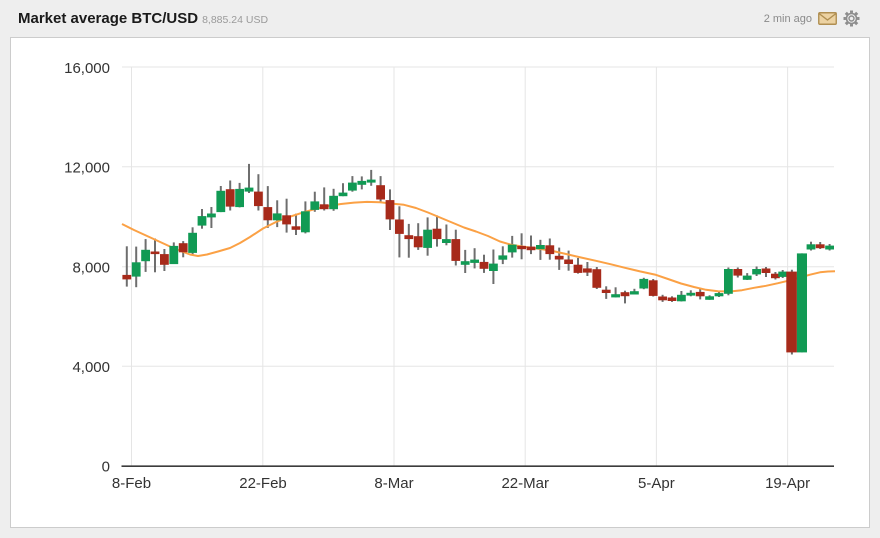 The width and height of the screenshot is (880, 538). What do you see at coordinates (656, 483) in the screenshot?
I see `svg-text: 5-Apr` at bounding box center [656, 483].